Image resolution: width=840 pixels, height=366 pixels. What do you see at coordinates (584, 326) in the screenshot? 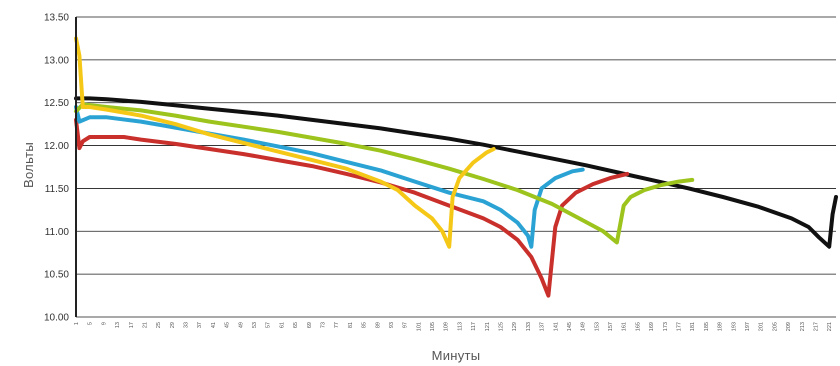
I see `x-tick-label: 149` at bounding box center [584, 326].